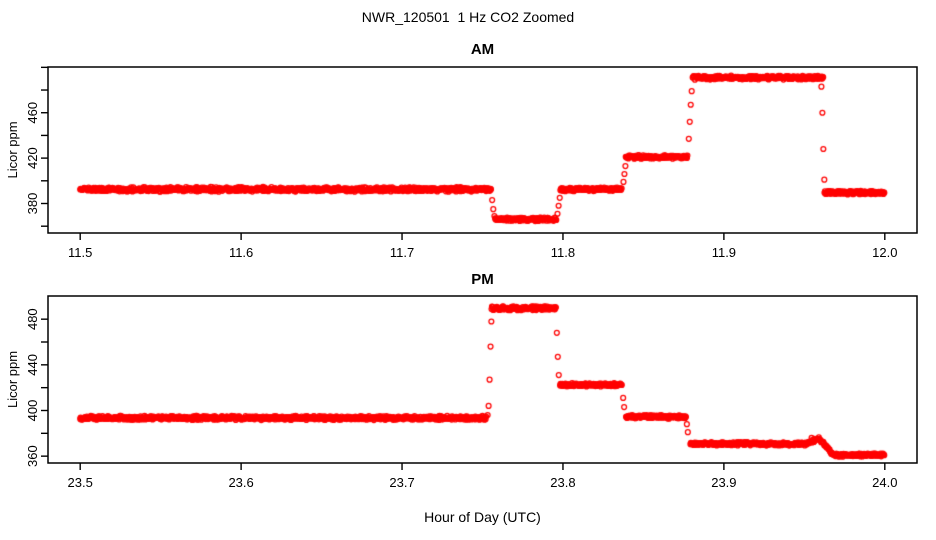  I want to click on am-y-tick-label: 420, so click(32, 158).